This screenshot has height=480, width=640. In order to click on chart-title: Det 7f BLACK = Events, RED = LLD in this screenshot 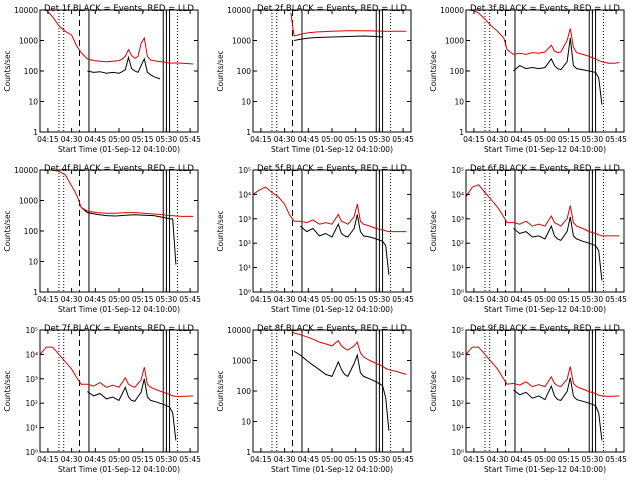, I will do `click(119, 329)`.